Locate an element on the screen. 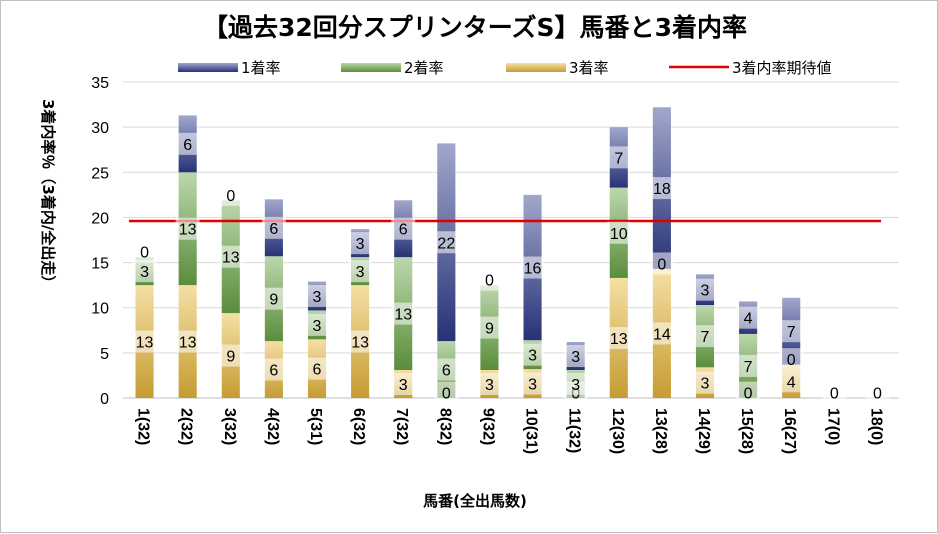 The height and width of the screenshot is (534, 938). x-tick-label: 2(32) is located at coordinates (186, 426).